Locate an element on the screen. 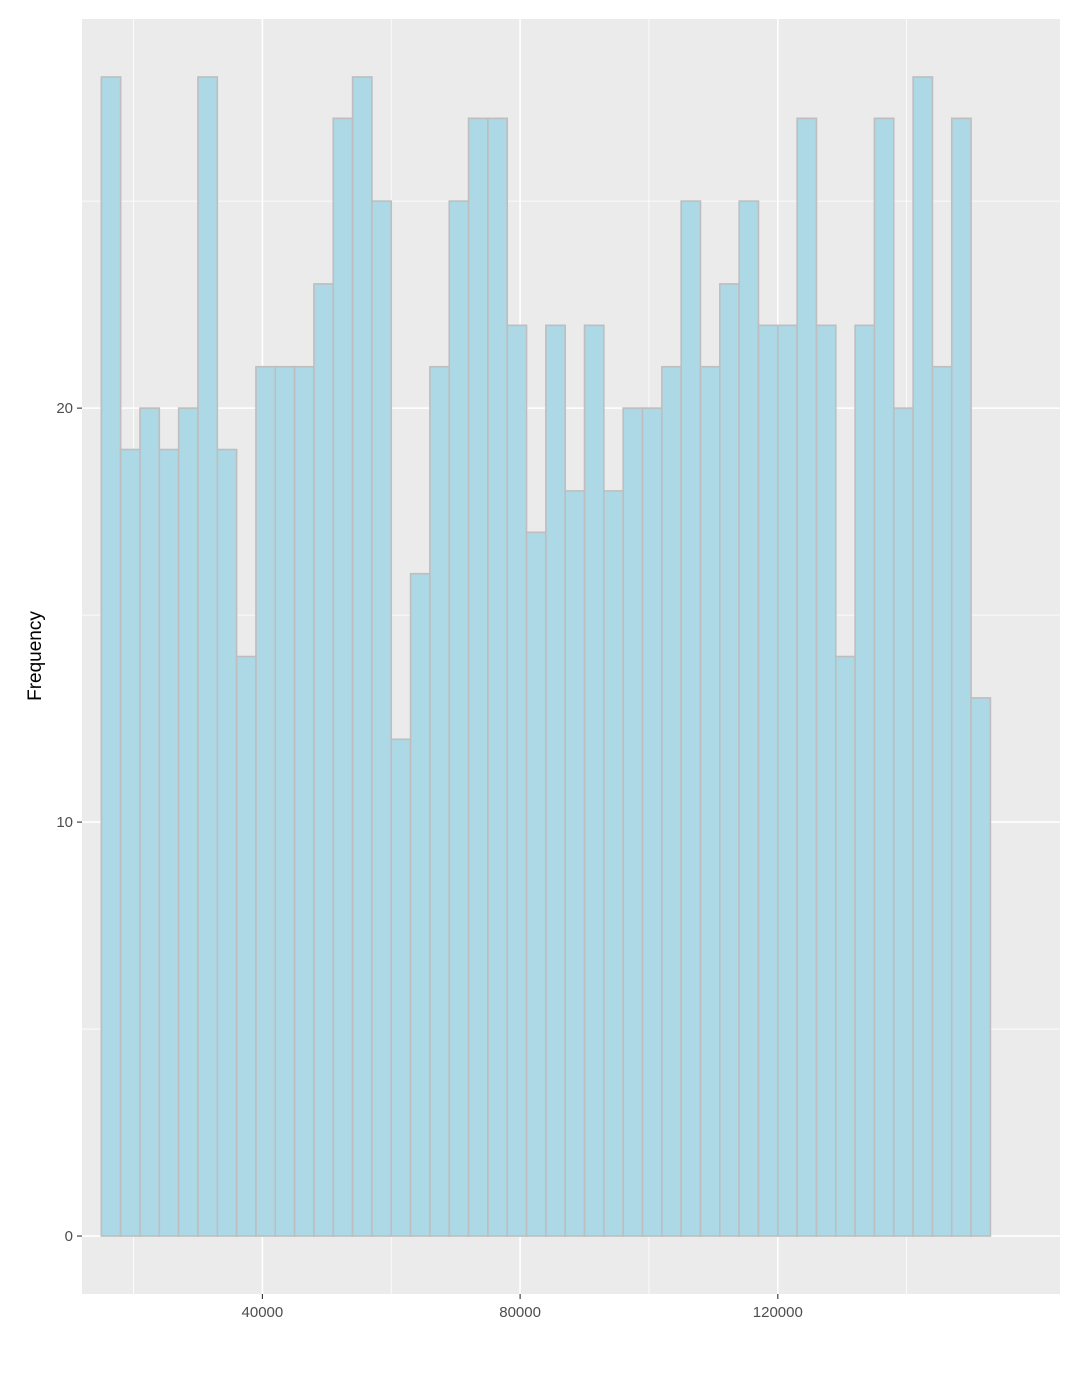 Image resolution: width=1083 pixels, height=1373 pixels. x-tick-label: 120000 is located at coordinates (778, 1312).